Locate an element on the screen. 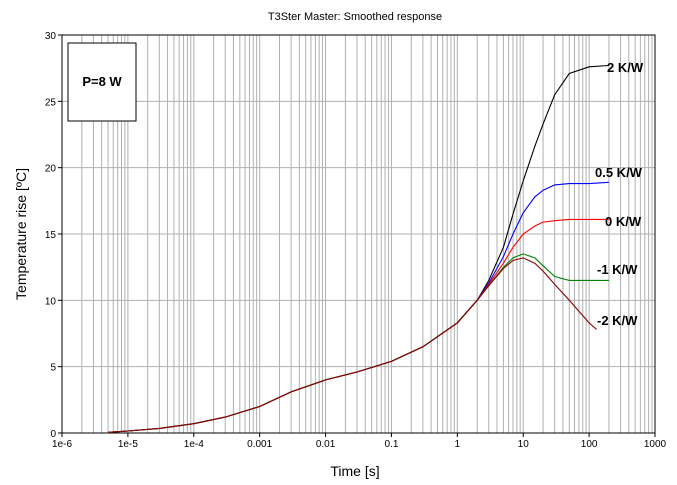 This screenshot has height=485, width=677. x-tick-label: 0.1 is located at coordinates (391, 444).